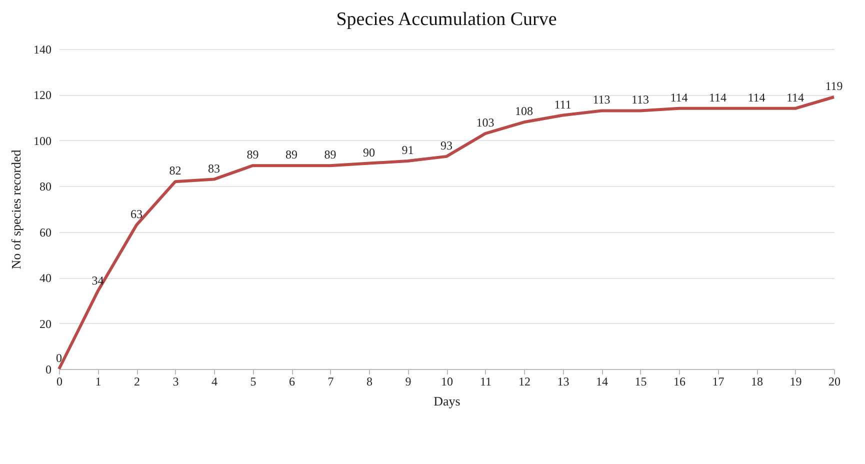  I want to click on x-axis-title: Days, so click(447, 401).